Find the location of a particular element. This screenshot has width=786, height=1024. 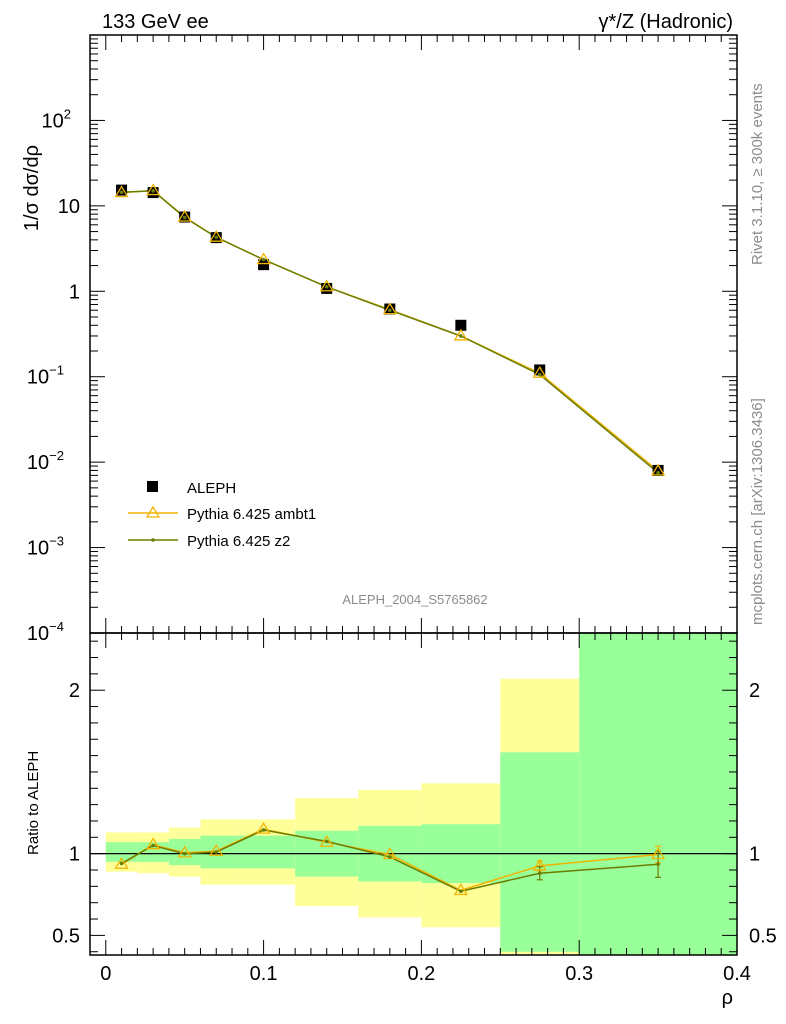

ratio-ytick-label-right-1: 1 is located at coordinates (754, 855).